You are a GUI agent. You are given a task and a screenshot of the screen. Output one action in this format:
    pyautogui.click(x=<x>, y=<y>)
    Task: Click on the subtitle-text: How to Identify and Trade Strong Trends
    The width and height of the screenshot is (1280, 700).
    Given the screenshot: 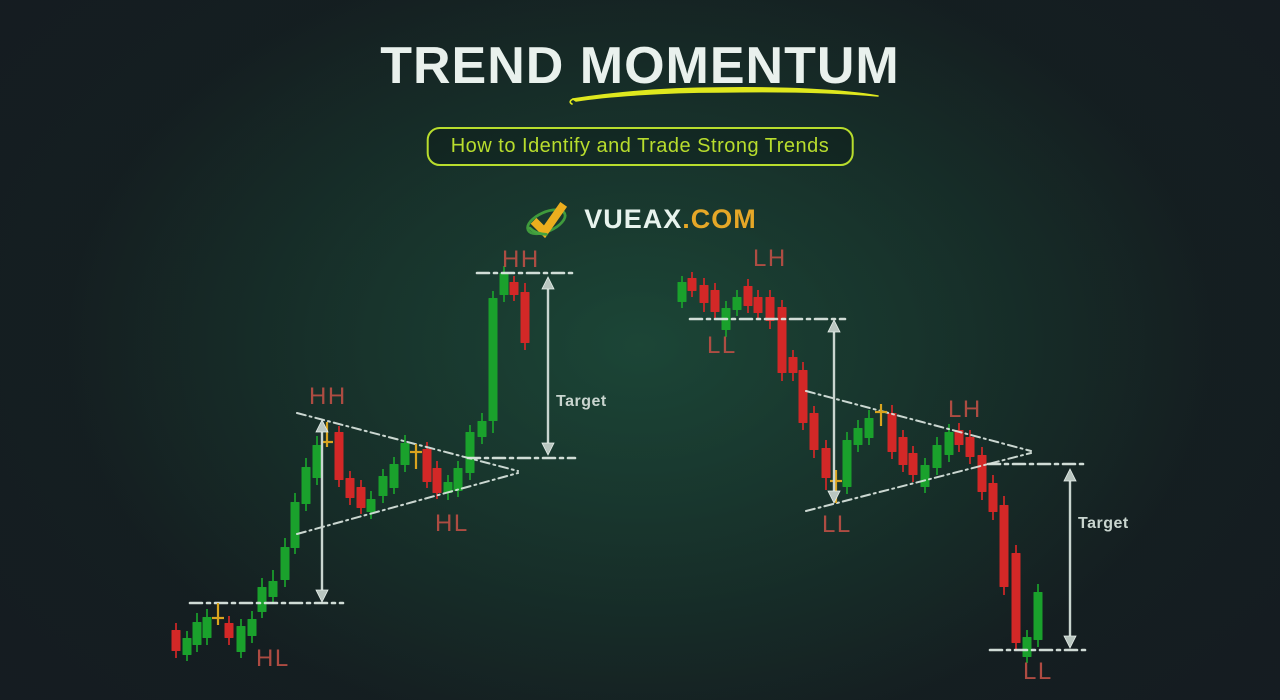 What is the action you would take?
    pyautogui.click(x=640, y=146)
    